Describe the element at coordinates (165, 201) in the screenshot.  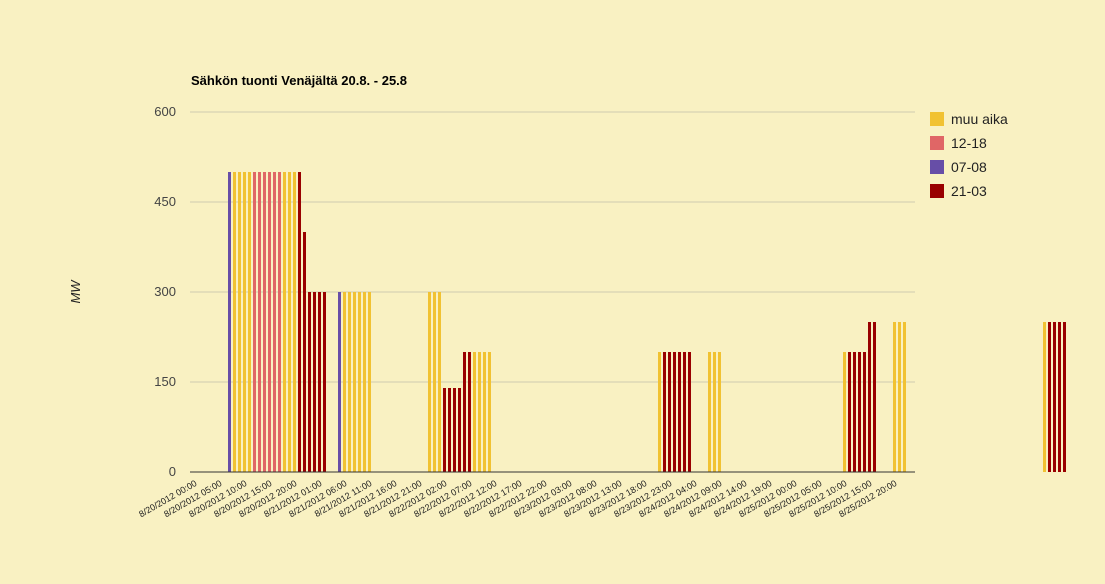
I see `y-tick-label: 450` at that location.